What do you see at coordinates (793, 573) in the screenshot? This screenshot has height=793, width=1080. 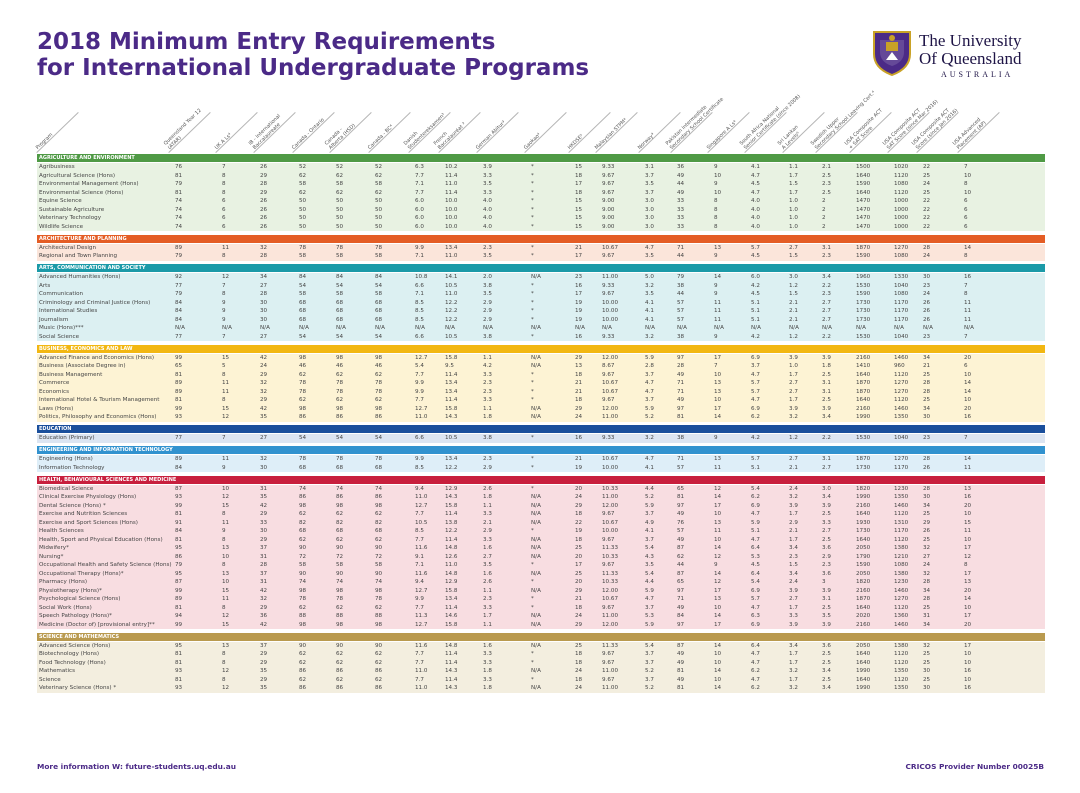 I see `requirement-cell: 3.4` at bounding box center [793, 573].